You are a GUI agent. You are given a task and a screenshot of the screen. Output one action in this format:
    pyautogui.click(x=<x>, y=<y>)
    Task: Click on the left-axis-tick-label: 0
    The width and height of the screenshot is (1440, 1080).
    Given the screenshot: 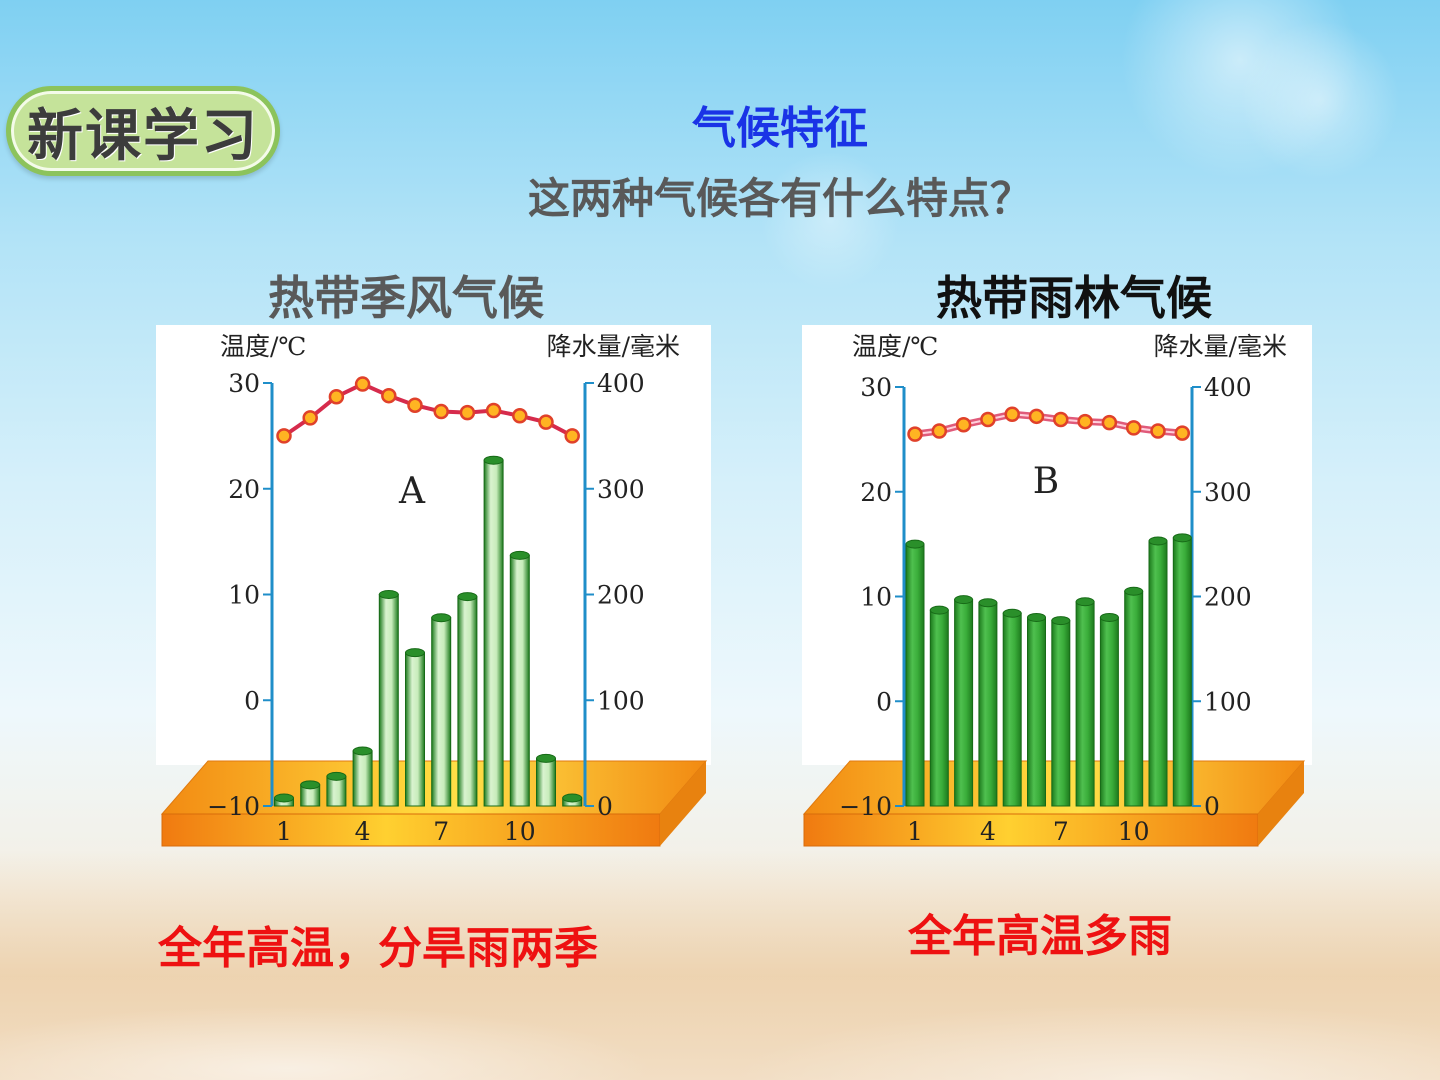 What is the action you would take?
    pyautogui.click(x=252, y=700)
    